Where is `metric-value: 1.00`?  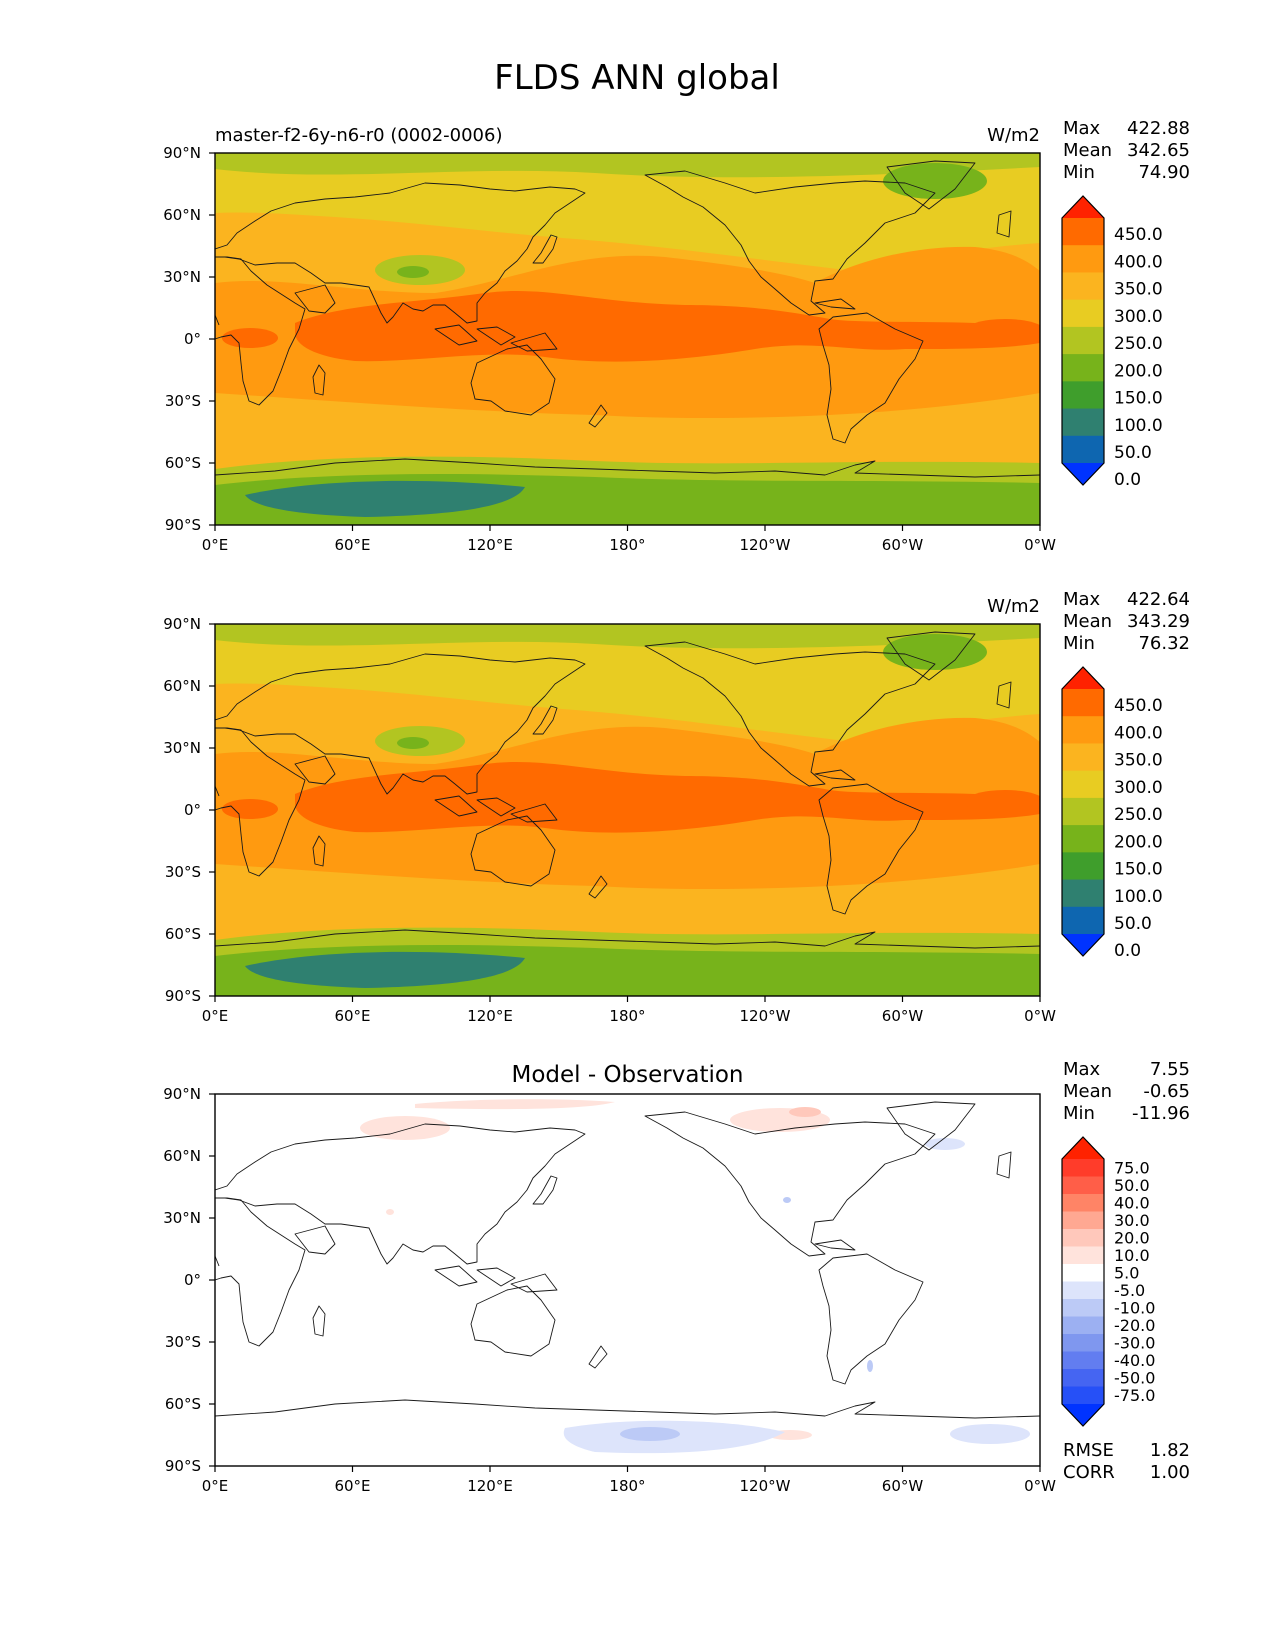 metric-value: 1.00 is located at coordinates (1170, 1472).